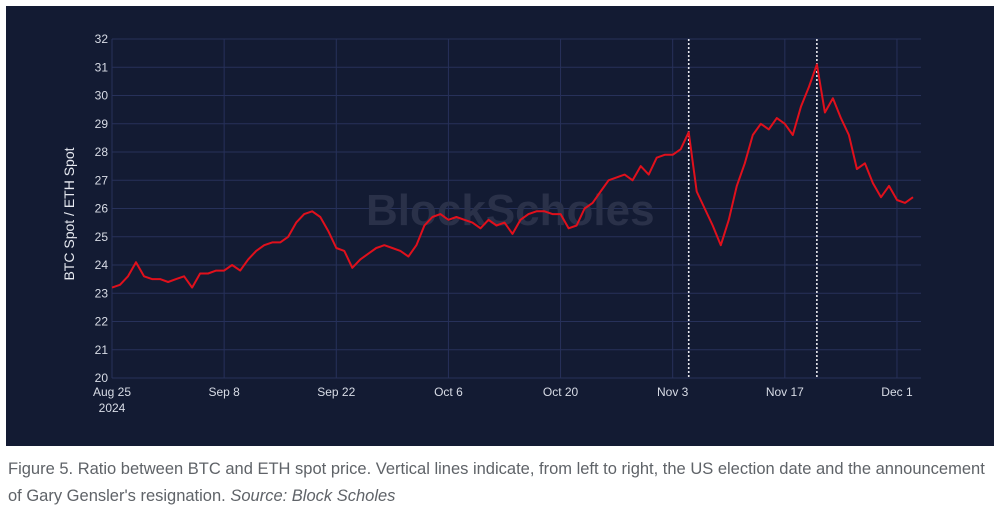 This screenshot has width=1000, height=513. I want to click on x-tick-label: Nov 17, so click(785, 392).